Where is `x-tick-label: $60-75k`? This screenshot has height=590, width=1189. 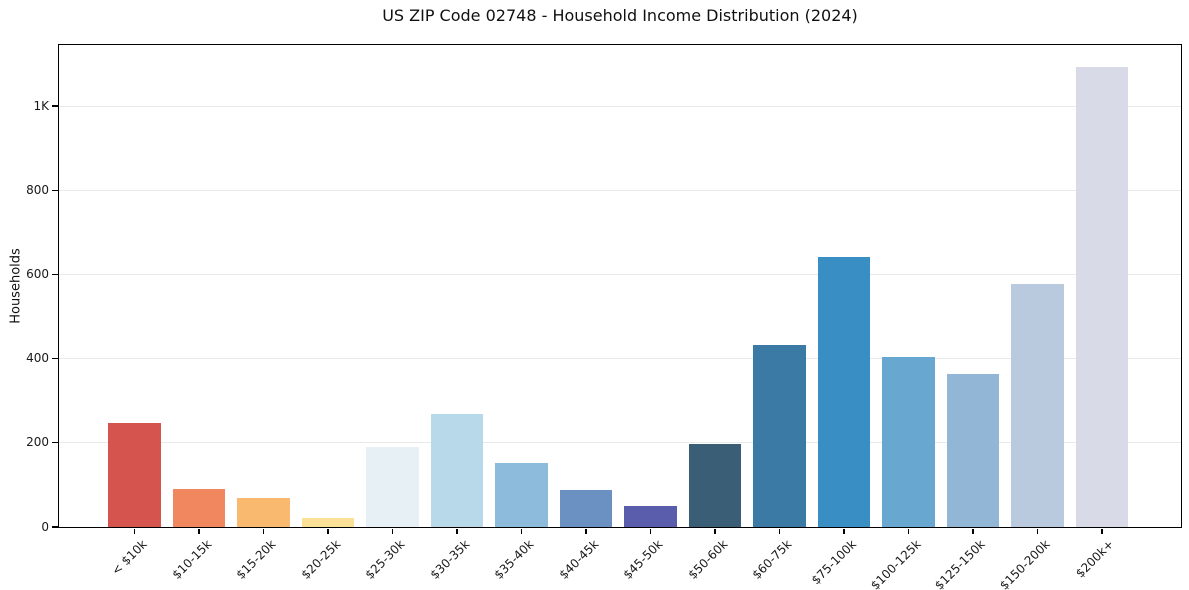 x-tick-label: $60-75k is located at coordinates (772, 559).